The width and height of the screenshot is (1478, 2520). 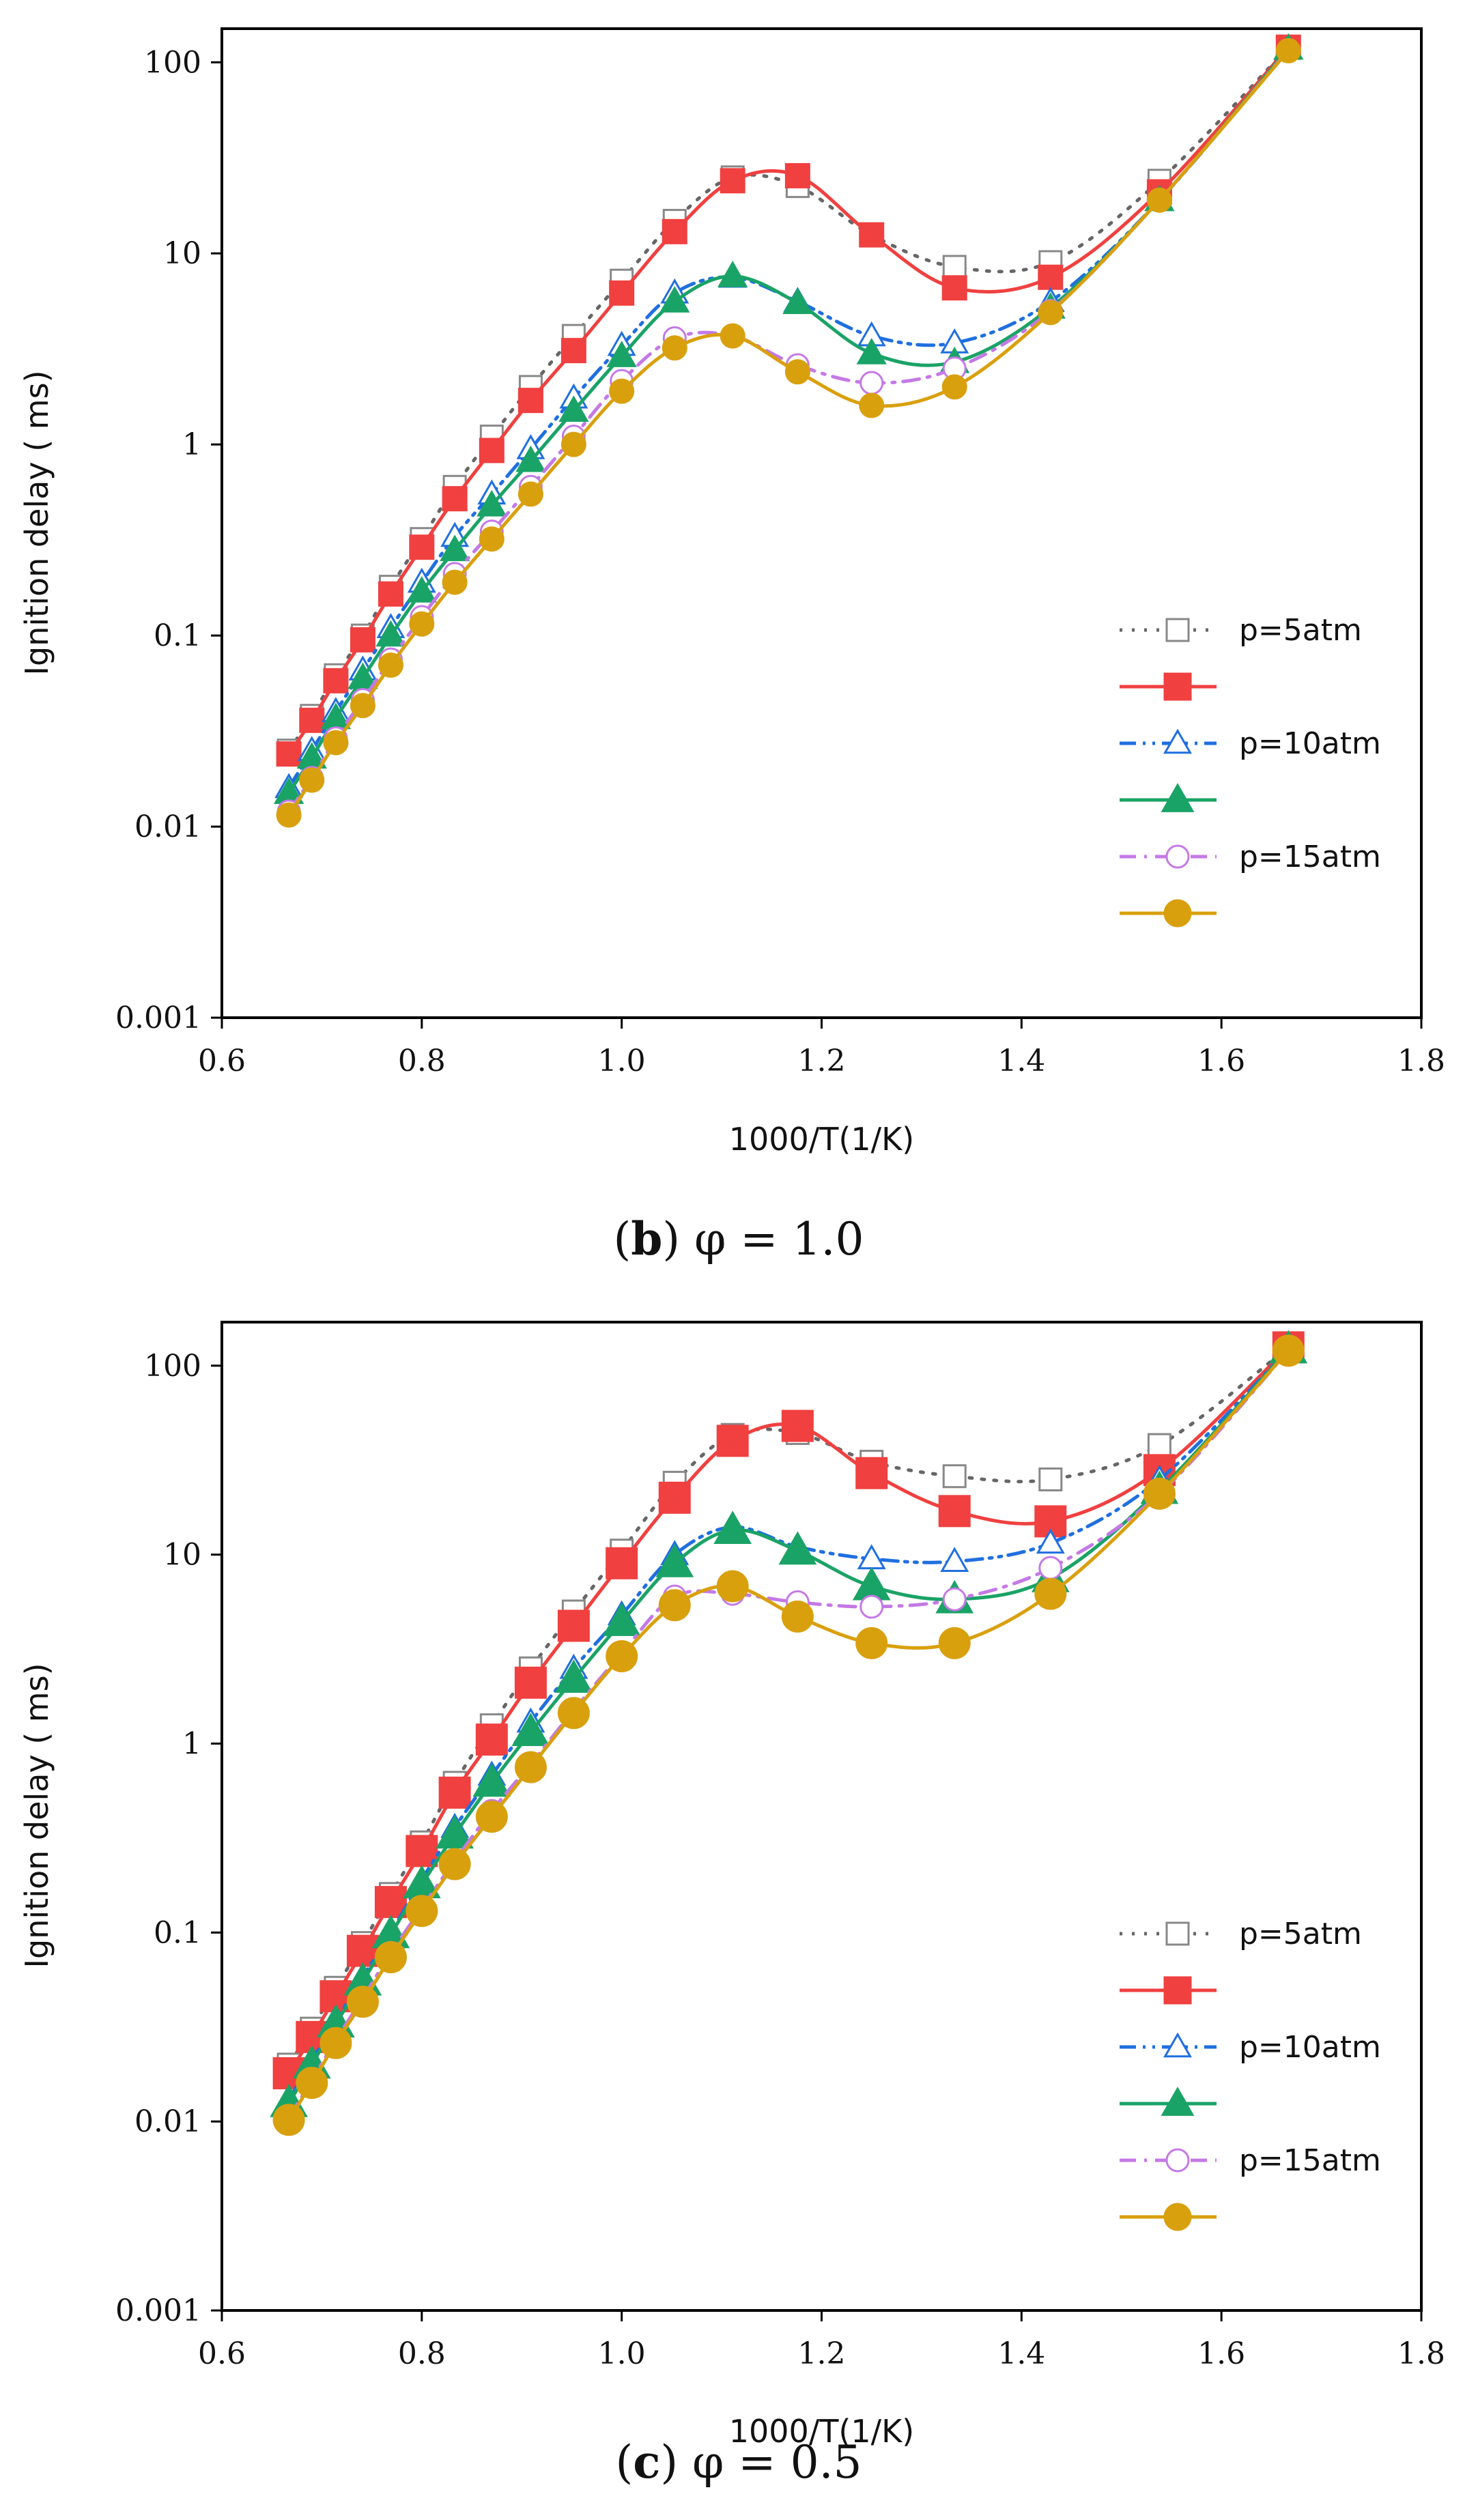 What do you see at coordinates (1221, 1061) in the screenshot?
I see `x-tick-label: 1.6` at bounding box center [1221, 1061].